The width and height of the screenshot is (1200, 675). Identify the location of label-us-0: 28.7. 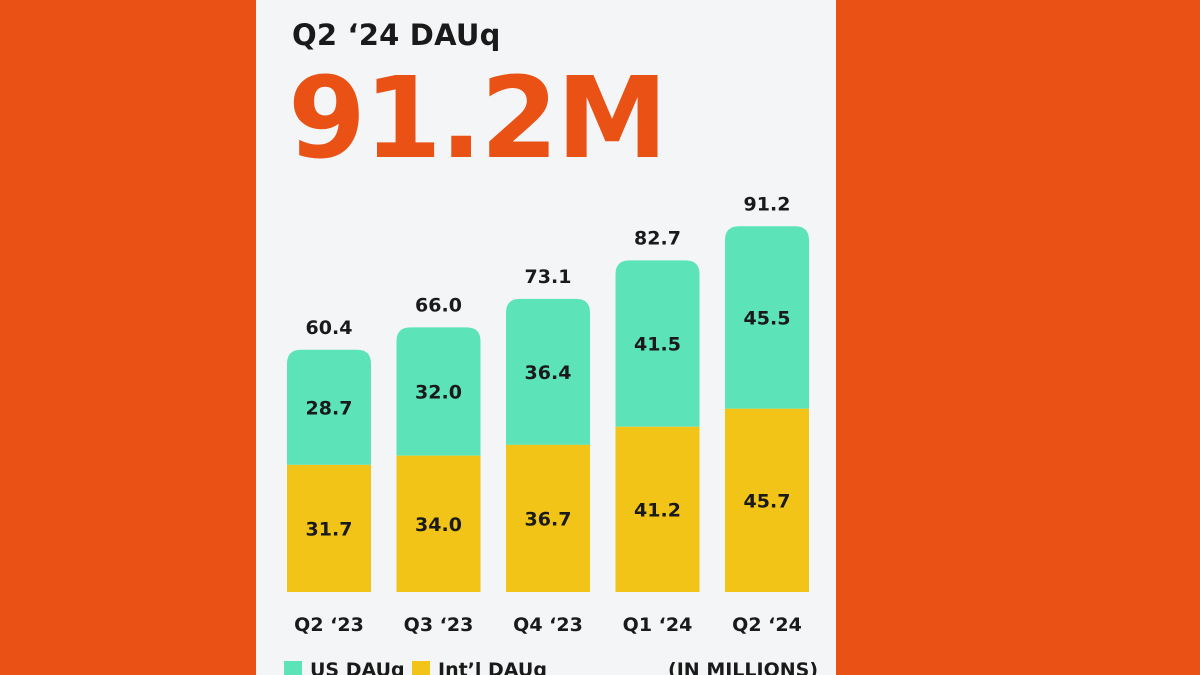
(329, 408).